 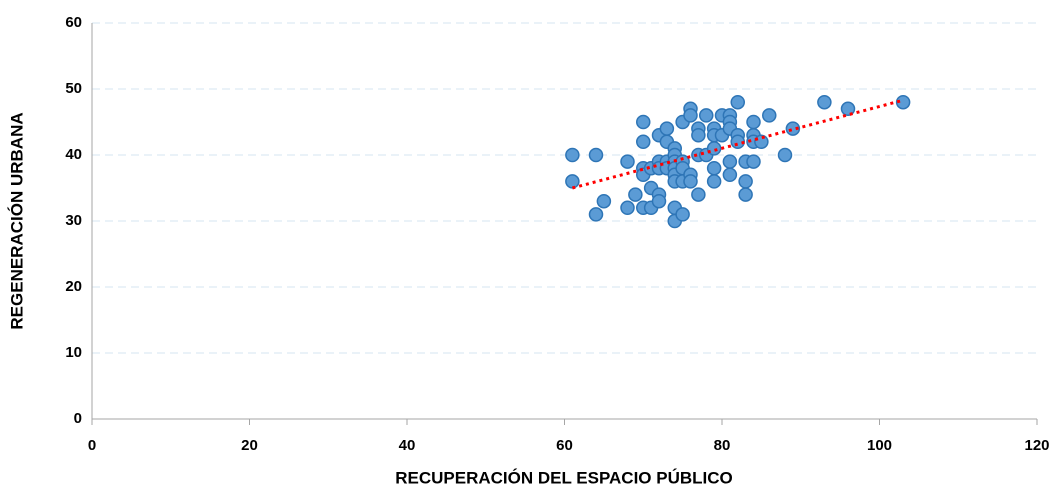 I want to click on x-tick-label: 120, so click(x=1036, y=445).